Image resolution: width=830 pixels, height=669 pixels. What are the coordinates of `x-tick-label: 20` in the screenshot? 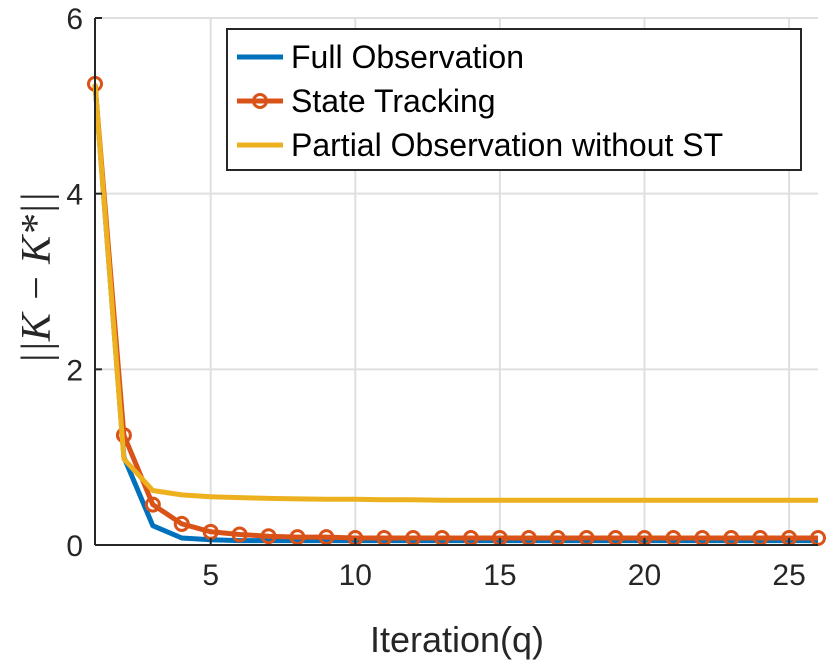 It's located at (644, 575).